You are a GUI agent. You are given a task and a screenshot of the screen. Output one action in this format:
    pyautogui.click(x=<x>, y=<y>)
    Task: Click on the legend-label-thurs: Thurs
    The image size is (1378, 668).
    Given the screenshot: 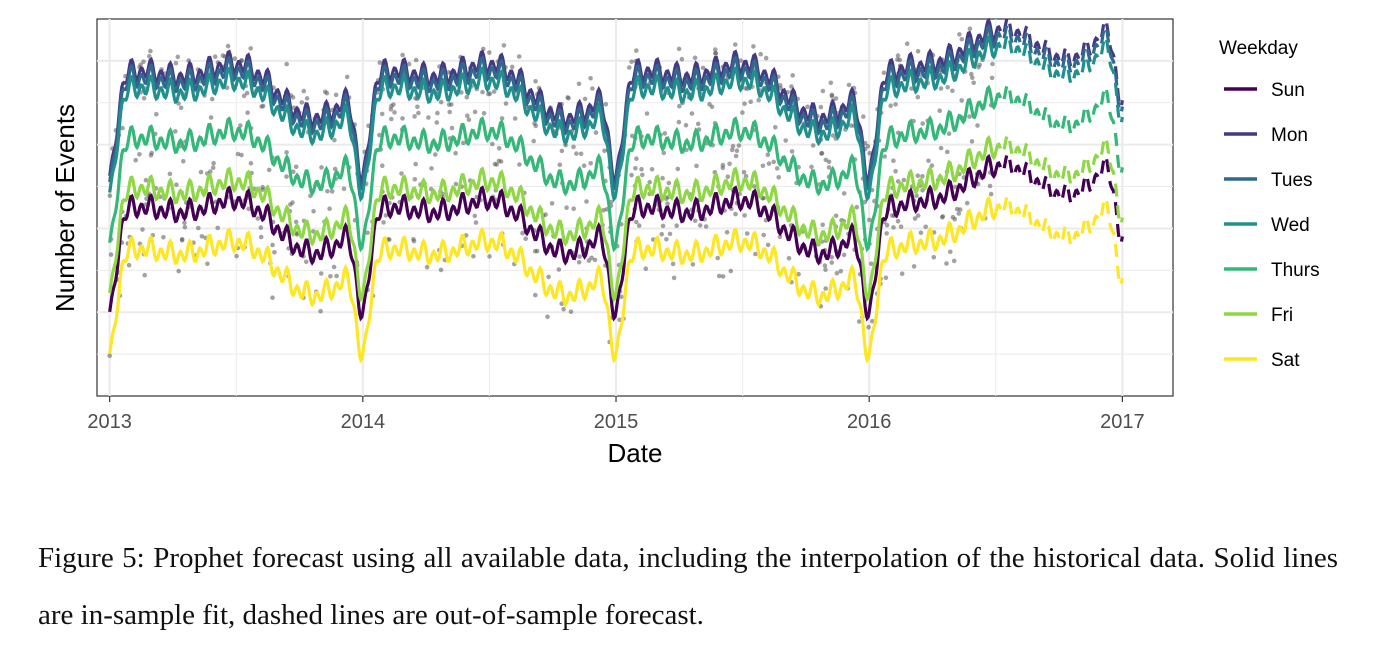 What is the action you would take?
    pyautogui.click(x=1295, y=270)
    